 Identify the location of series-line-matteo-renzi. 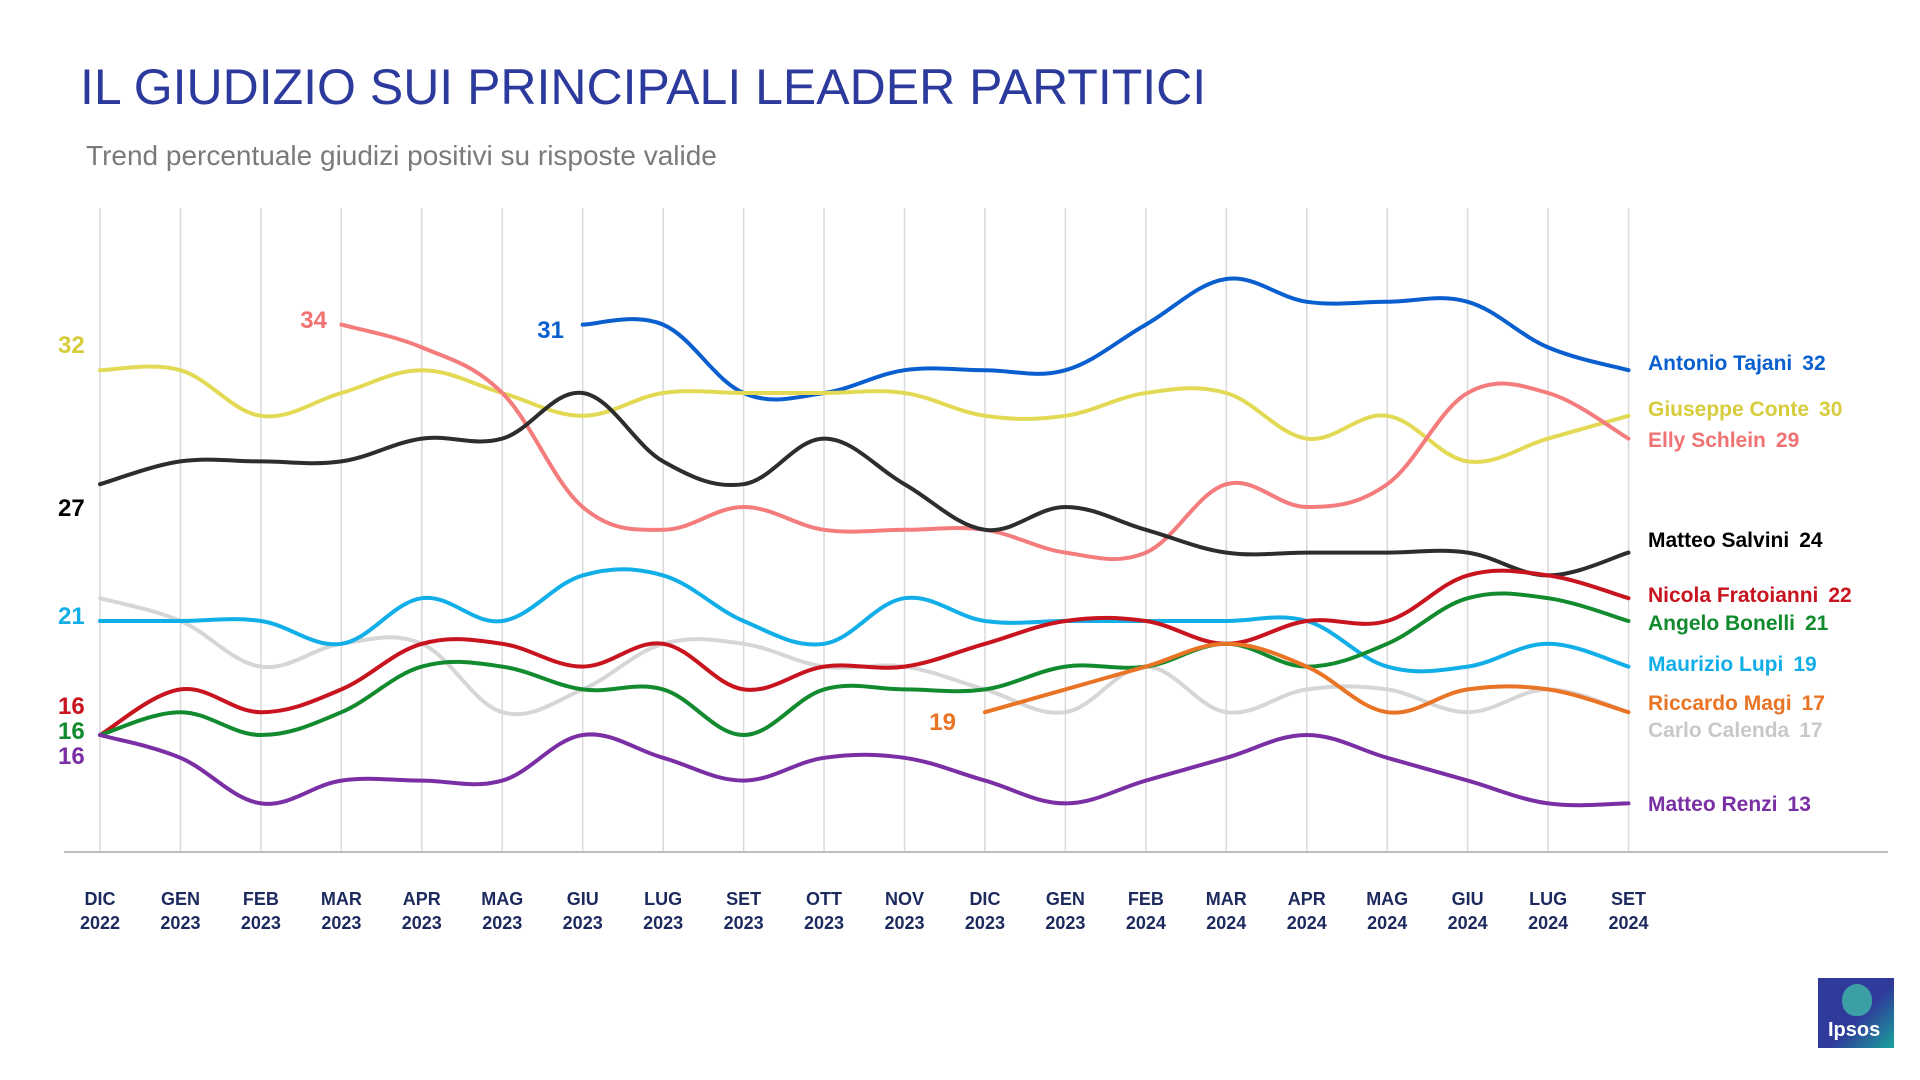
(864, 770).